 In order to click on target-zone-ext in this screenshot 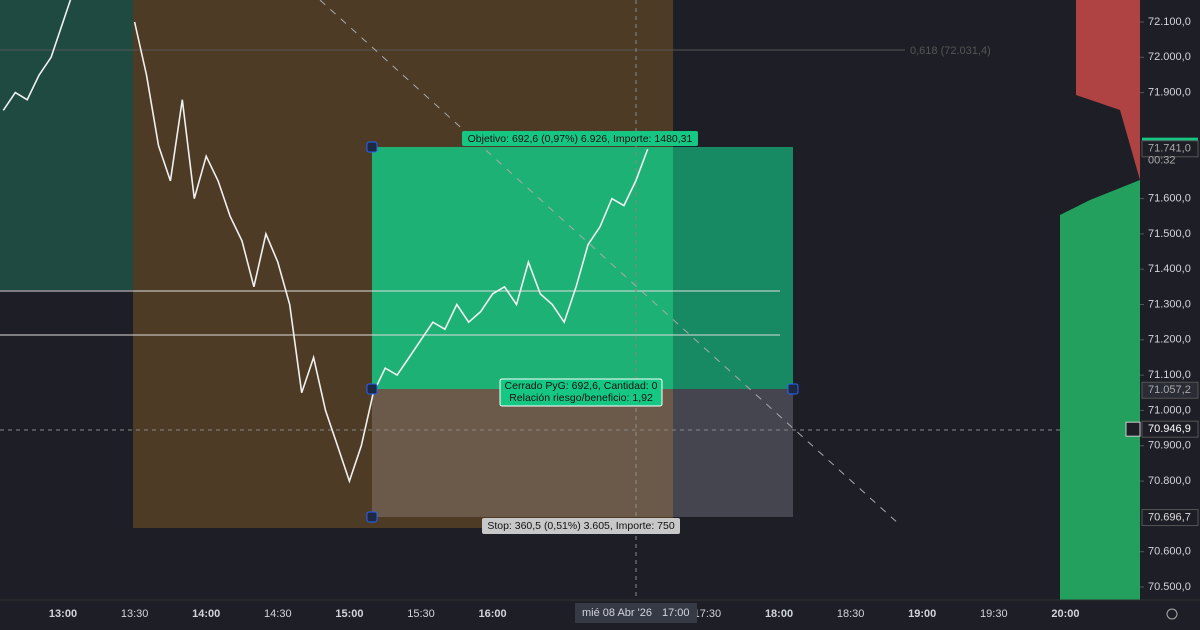, I will do `click(733, 268)`.